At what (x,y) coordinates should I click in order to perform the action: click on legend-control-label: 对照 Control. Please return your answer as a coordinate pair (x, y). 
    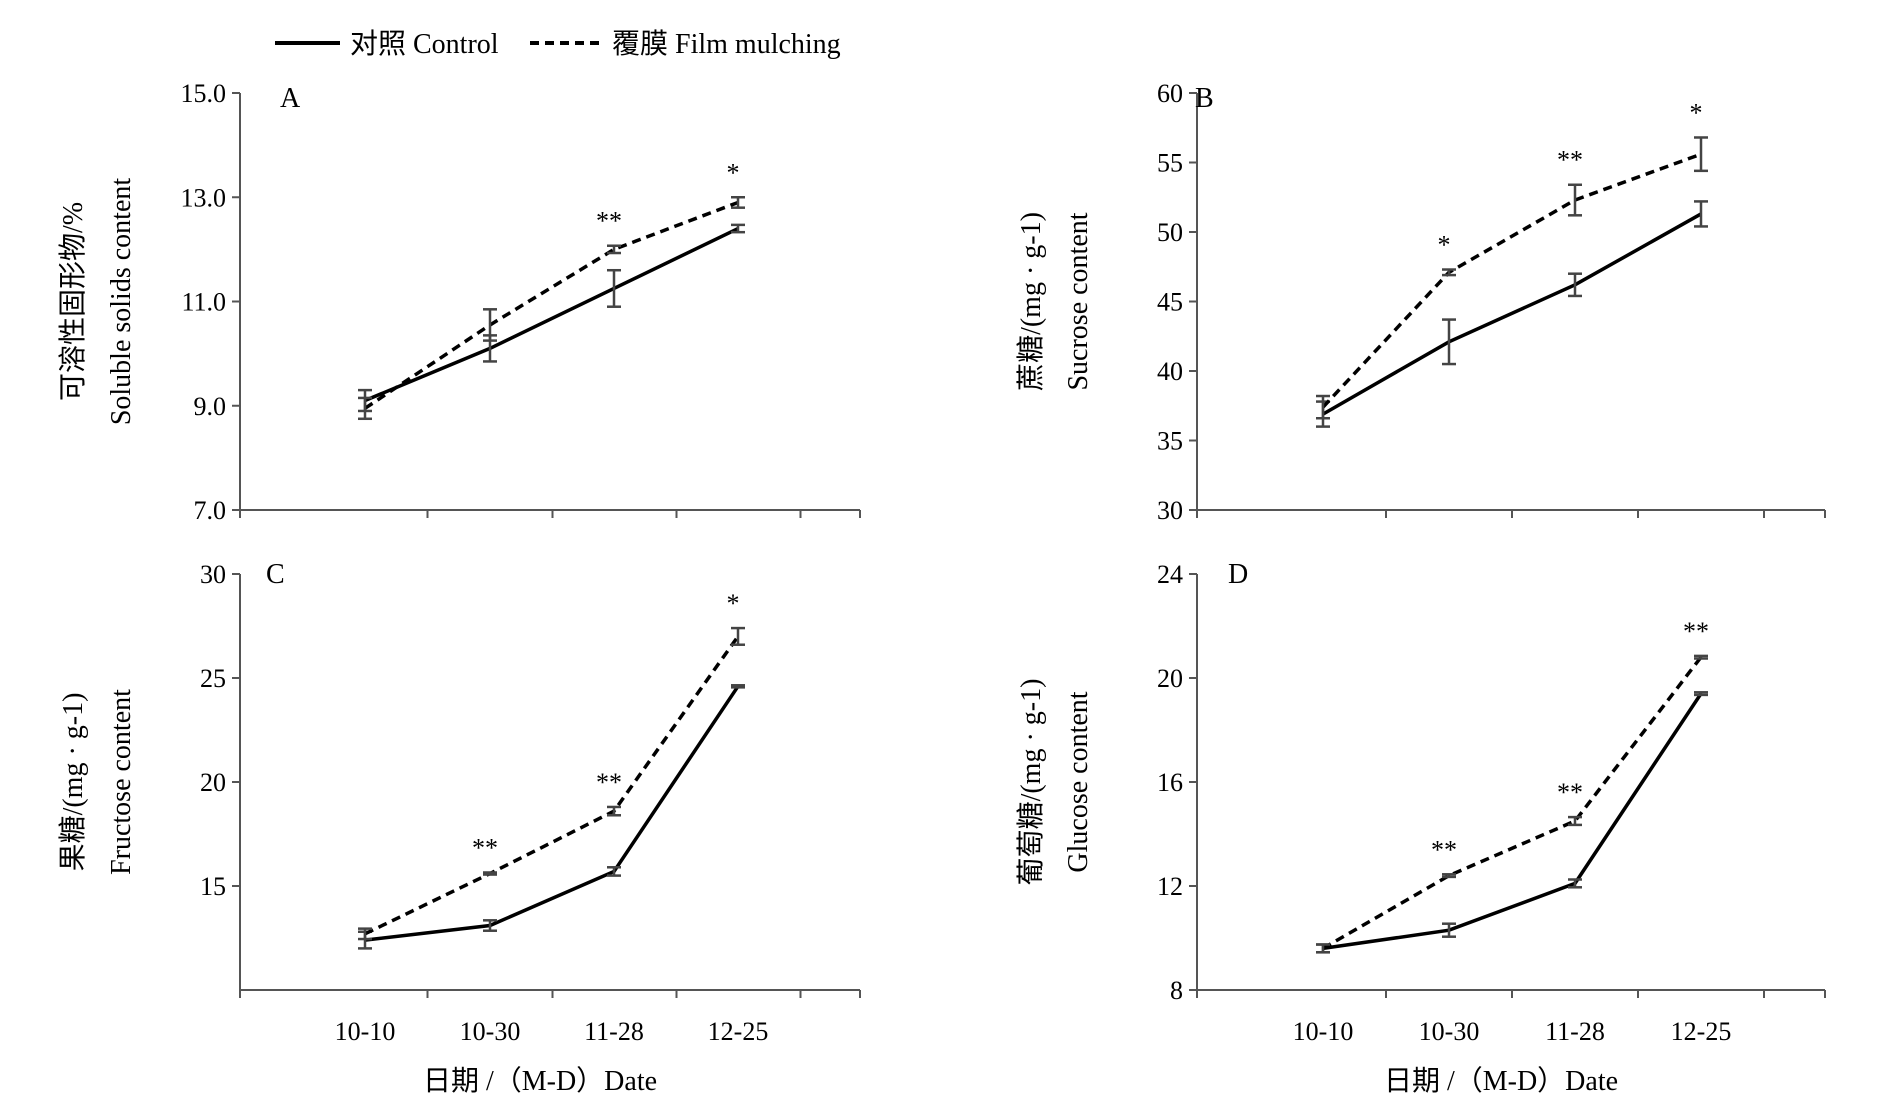
    Looking at the image, I should click on (424, 44).